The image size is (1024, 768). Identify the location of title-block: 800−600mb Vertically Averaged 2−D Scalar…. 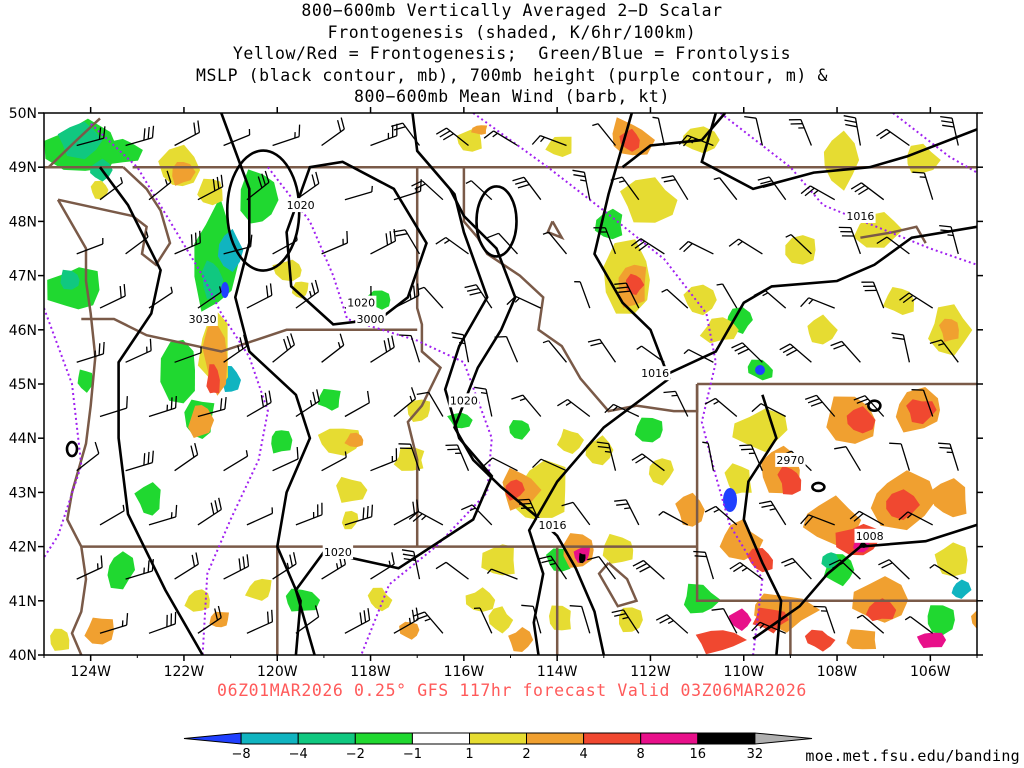
(512, 54).